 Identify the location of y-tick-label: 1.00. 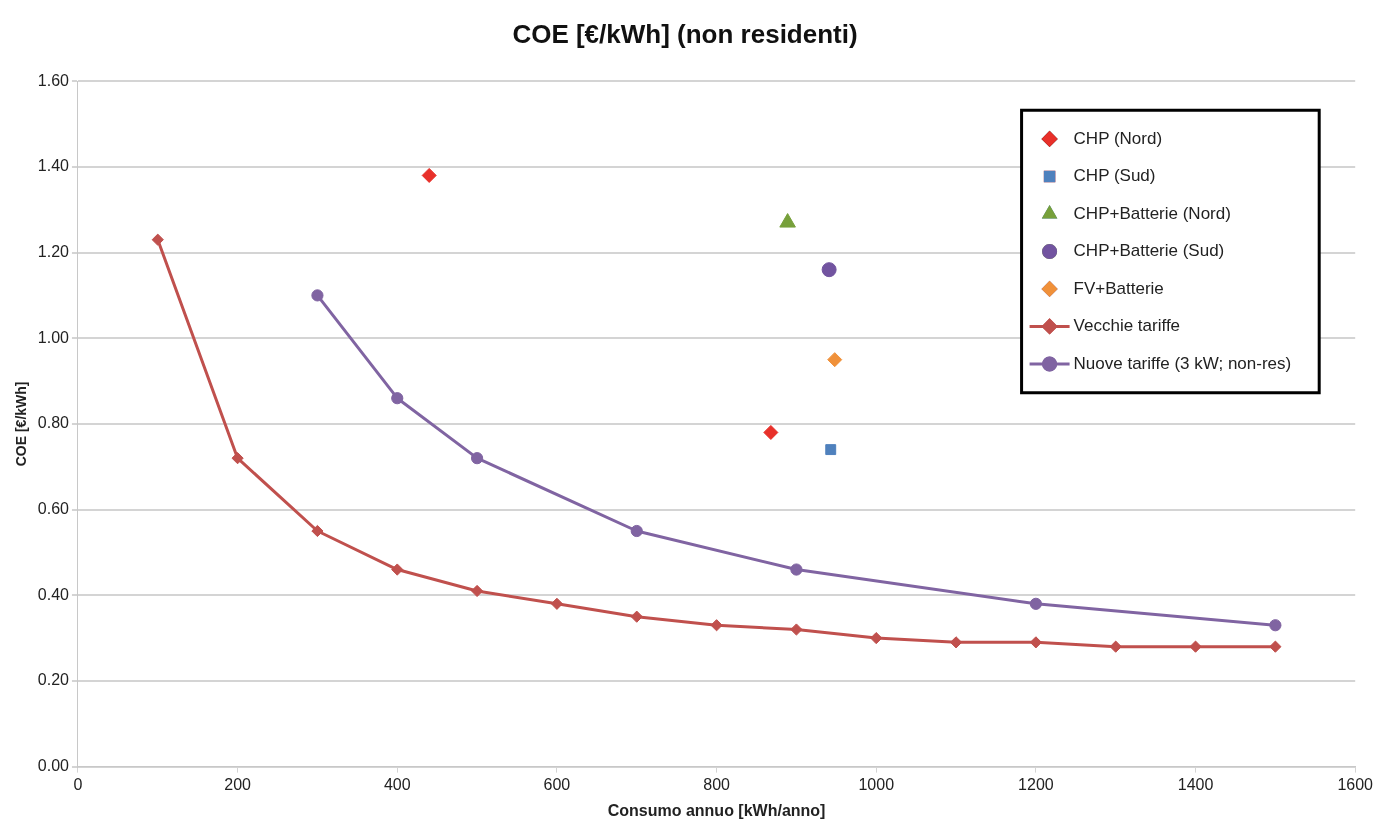
(53, 337).